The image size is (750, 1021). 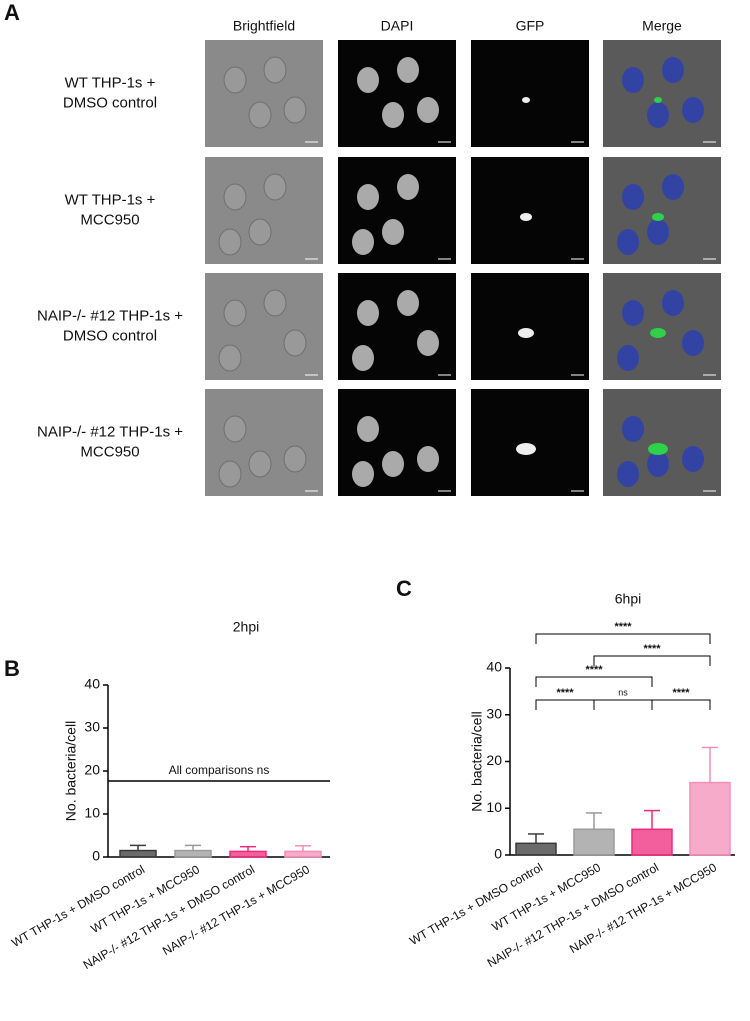 I want to click on y-axis-label: No. bacteria/cell, so click(x=71, y=771).